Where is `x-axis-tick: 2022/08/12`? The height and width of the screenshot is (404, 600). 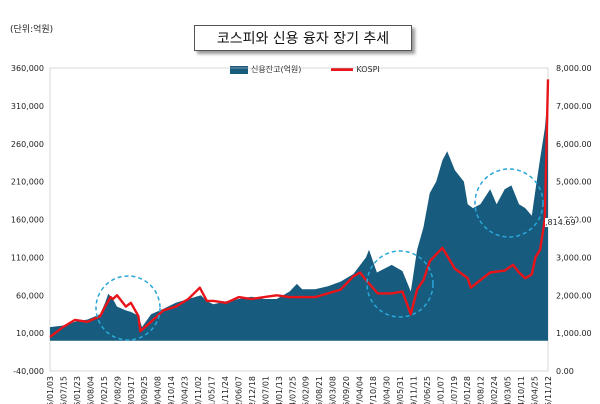 x-axis-tick: 2022/08/12 is located at coordinates (481, 390).